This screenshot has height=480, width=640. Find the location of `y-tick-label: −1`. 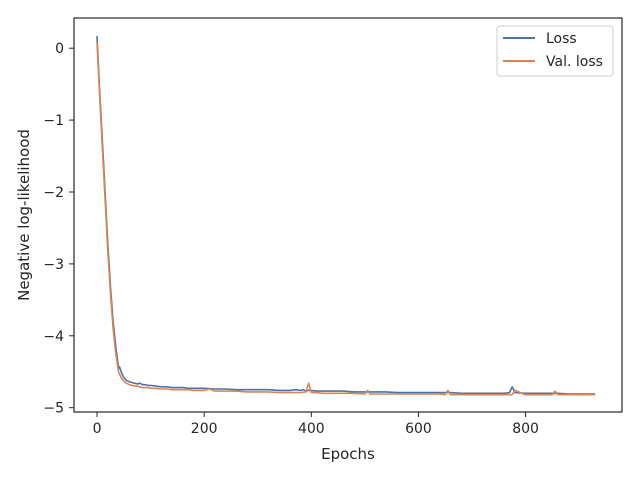

y-tick-label: −1 is located at coordinates (53, 121).